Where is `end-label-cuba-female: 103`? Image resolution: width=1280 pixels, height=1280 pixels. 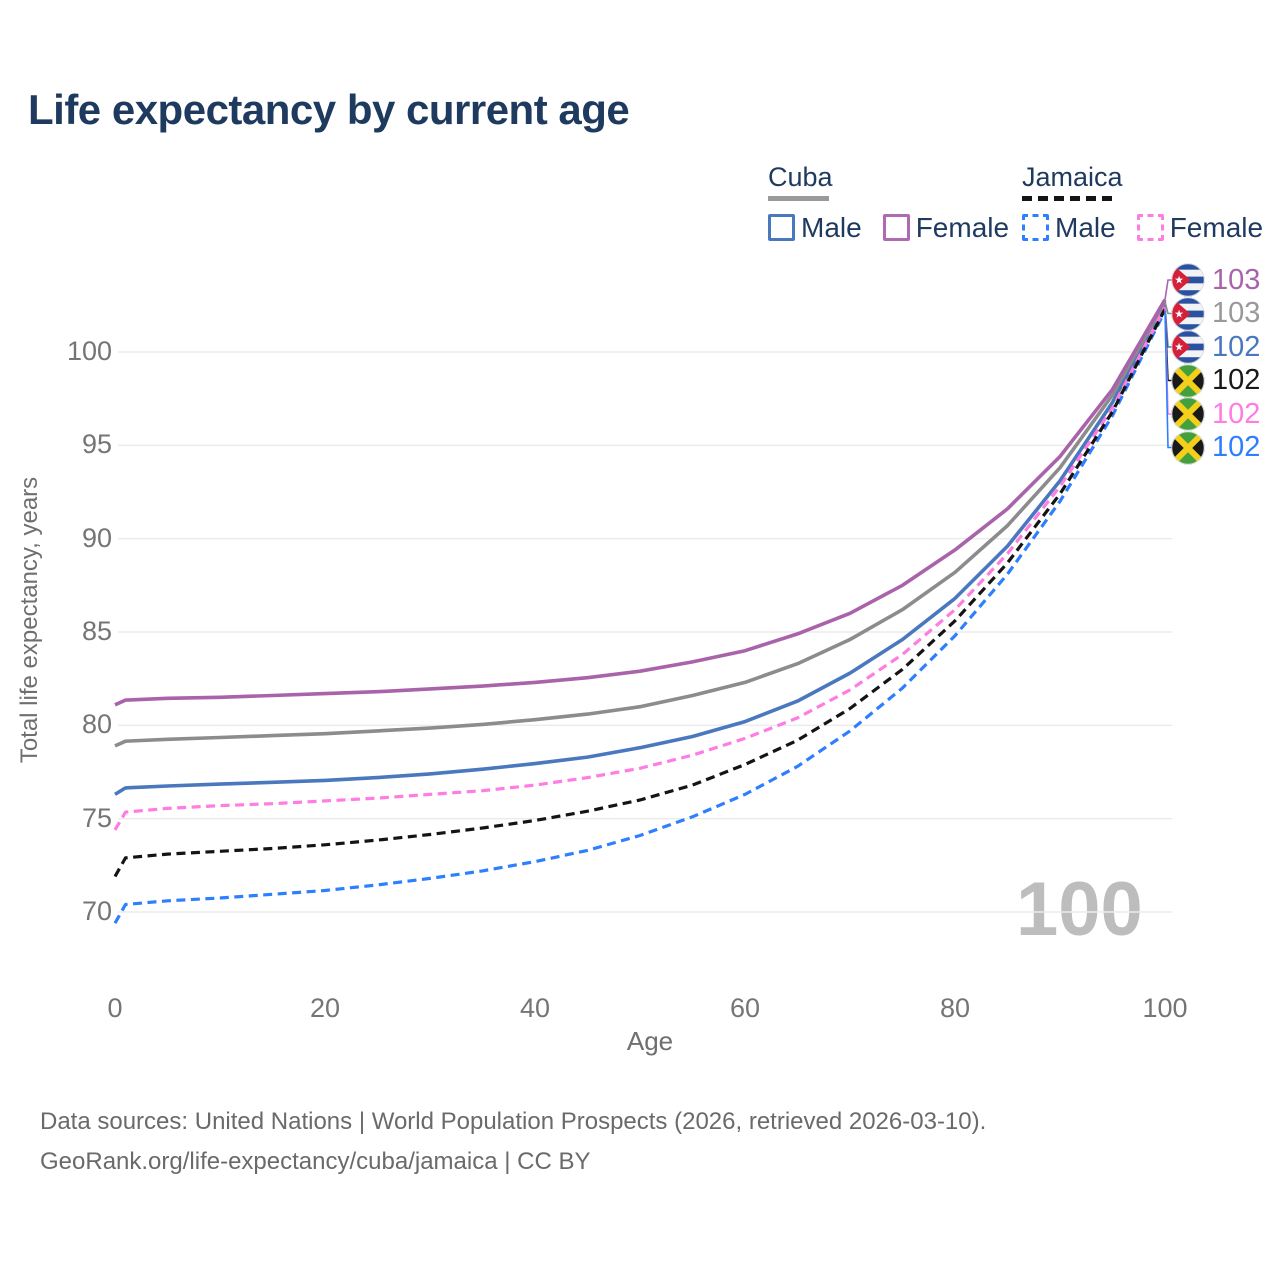
end-label-cuba-female: 103 is located at coordinates (1215, 280).